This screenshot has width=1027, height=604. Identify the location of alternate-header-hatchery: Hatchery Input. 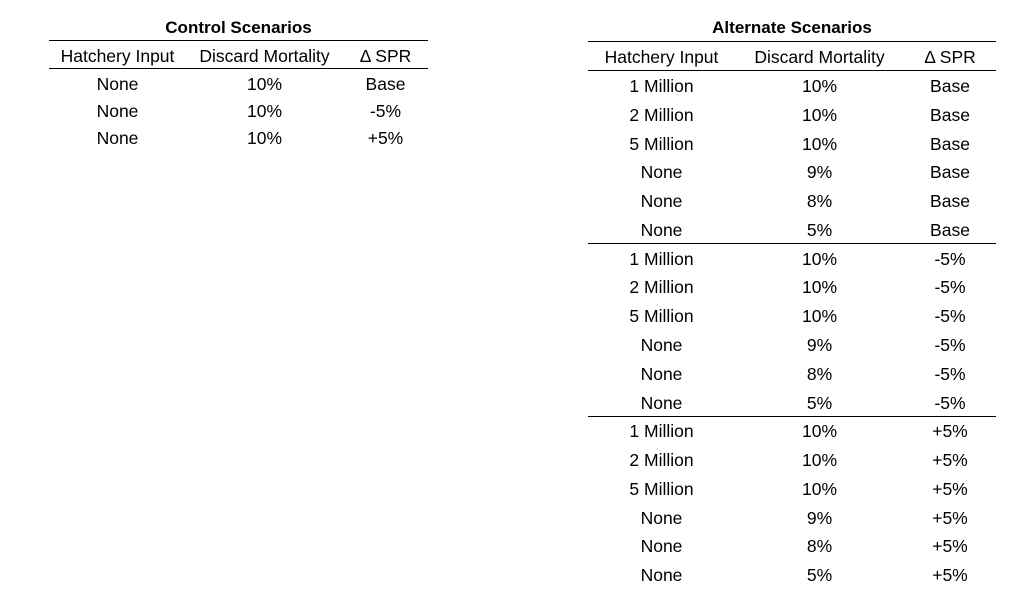
(661, 57).